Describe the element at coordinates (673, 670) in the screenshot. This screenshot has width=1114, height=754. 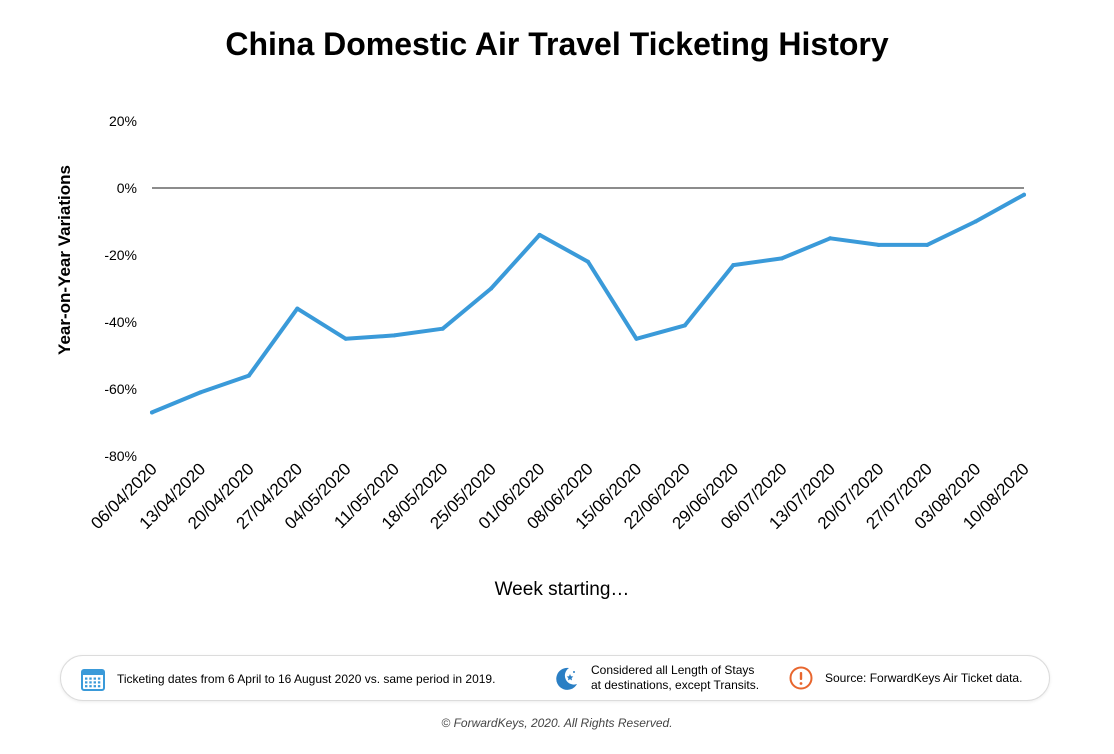
I see `footer-note-stays-line1: Considered all Length of Stays` at that location.